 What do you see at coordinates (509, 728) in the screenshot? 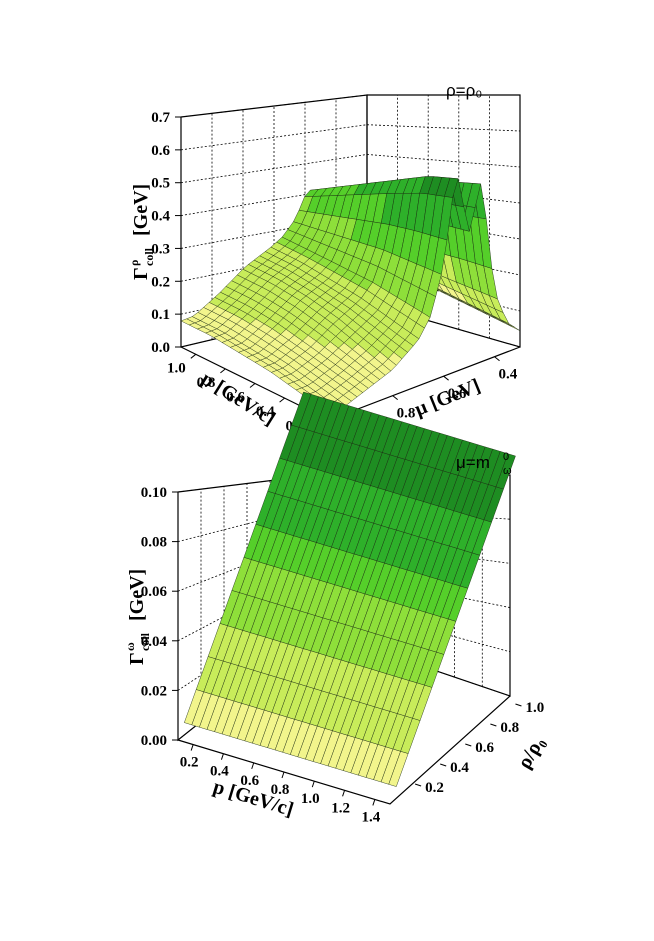
I see `bottom-y-tick-label: 0.8` at bounding box center [509, 728].